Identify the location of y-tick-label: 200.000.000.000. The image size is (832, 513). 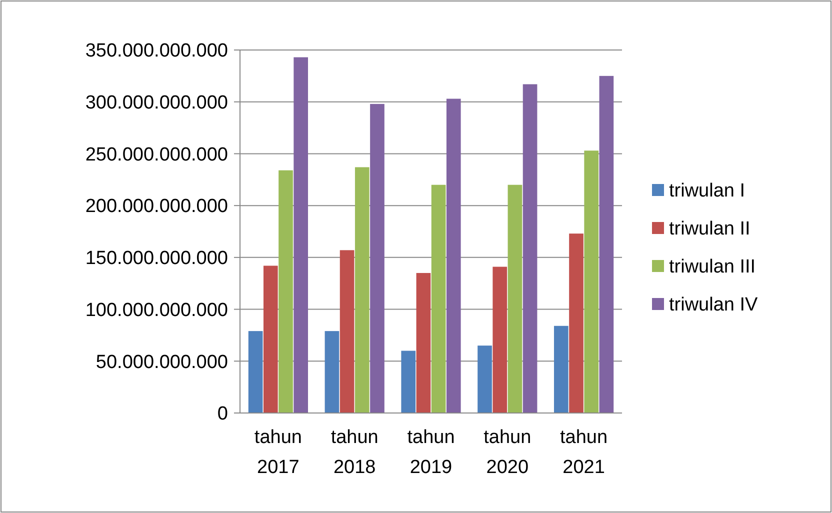
(156, 207).